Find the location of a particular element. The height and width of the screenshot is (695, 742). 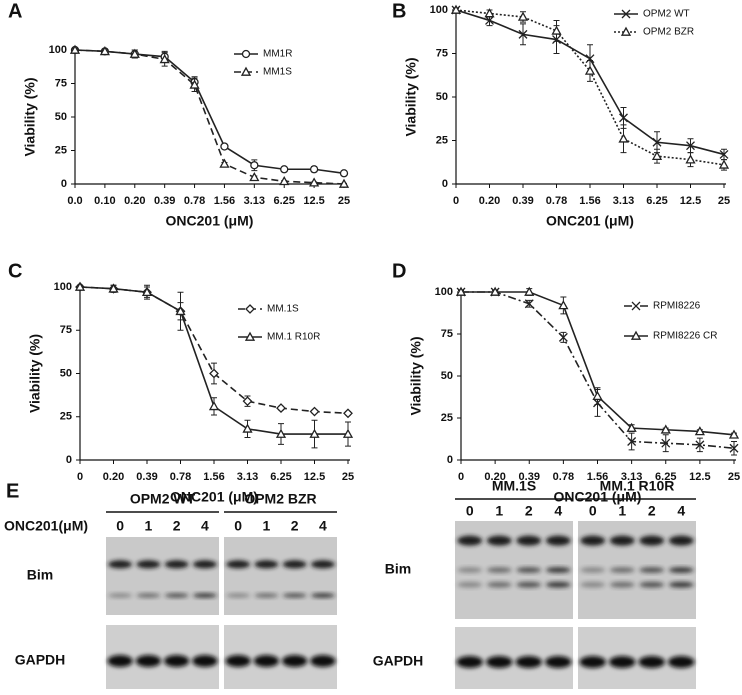

y-axis-label: Viability (%) is located at coordinates (30, 116).